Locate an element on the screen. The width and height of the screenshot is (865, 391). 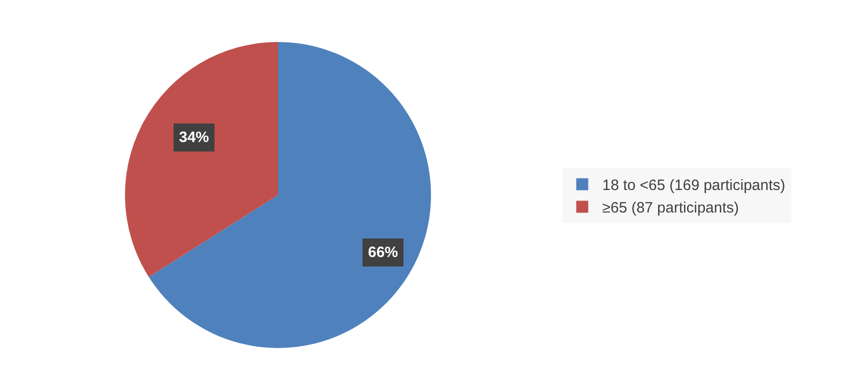
data-label: 34% is located at coordinates (194, 137).